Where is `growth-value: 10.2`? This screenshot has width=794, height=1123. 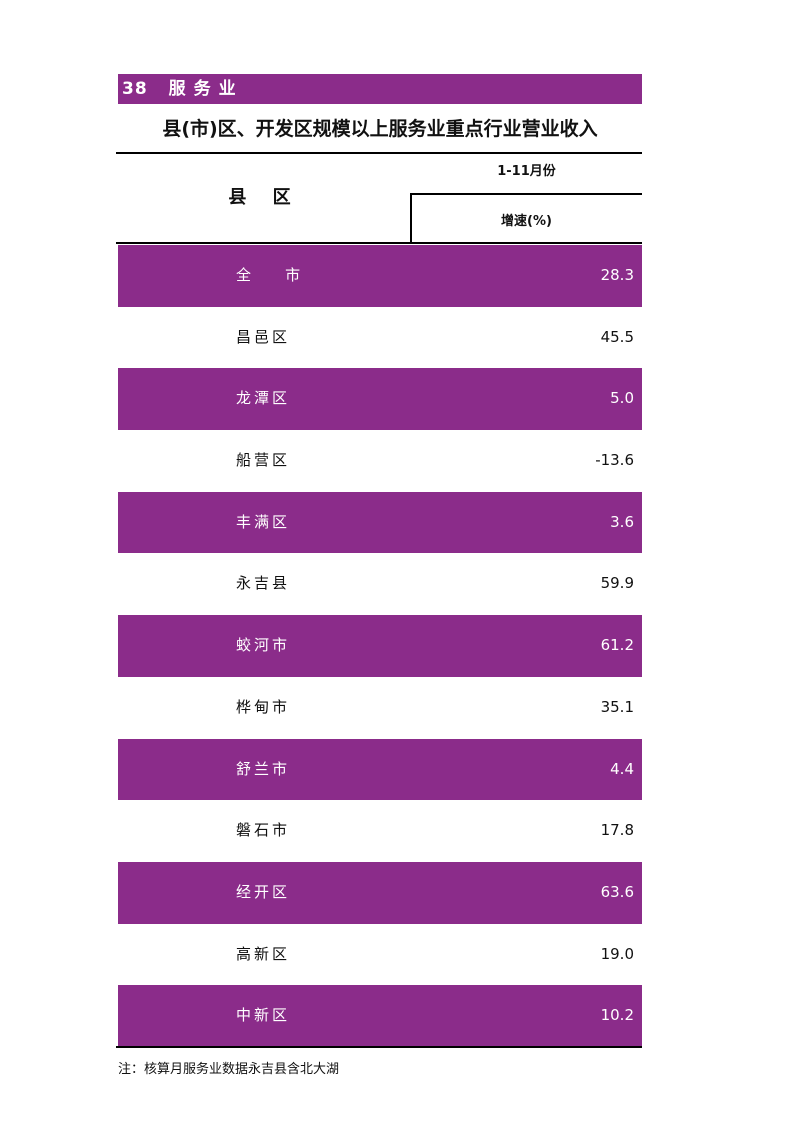
growth-value: 10.2 is located at coordinates (617, 1015).